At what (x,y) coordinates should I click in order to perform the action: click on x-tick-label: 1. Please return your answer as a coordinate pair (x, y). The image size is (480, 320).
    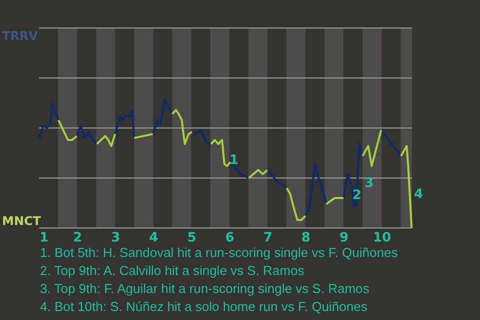
    Looking at the image, I should click on (44, 238).